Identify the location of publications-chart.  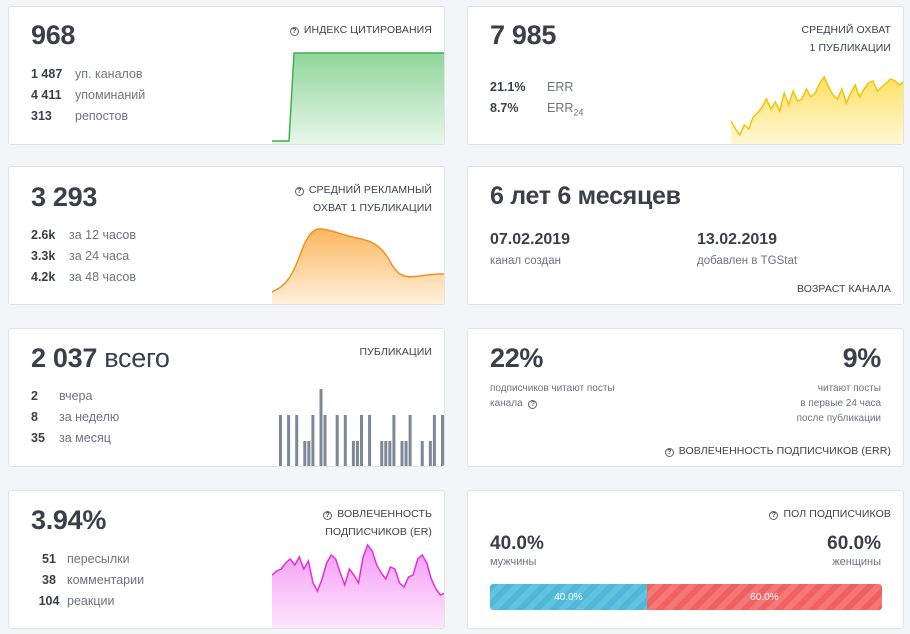
(361, 427).